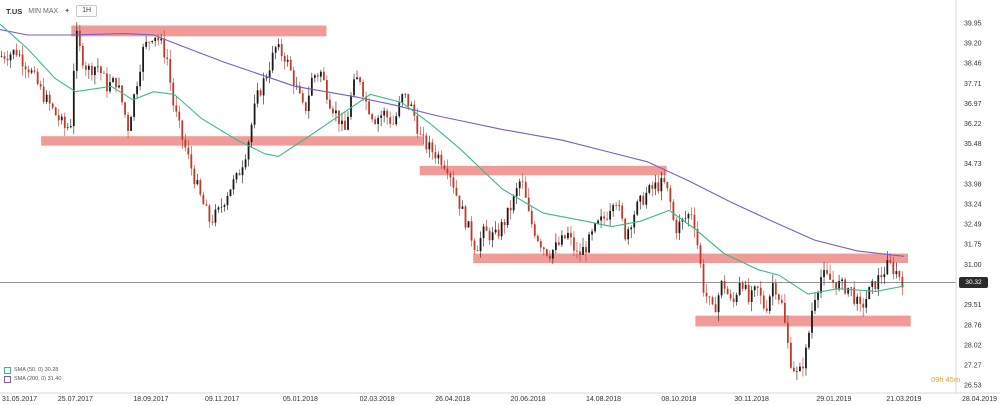 The width and height of the screenshot is (1000, 405). What do you see at coordinates (32, 370) in the screenshot?
I see `legend-row-sma50: SMA (50, 0) 30.28` at bounding box center [32, 370].